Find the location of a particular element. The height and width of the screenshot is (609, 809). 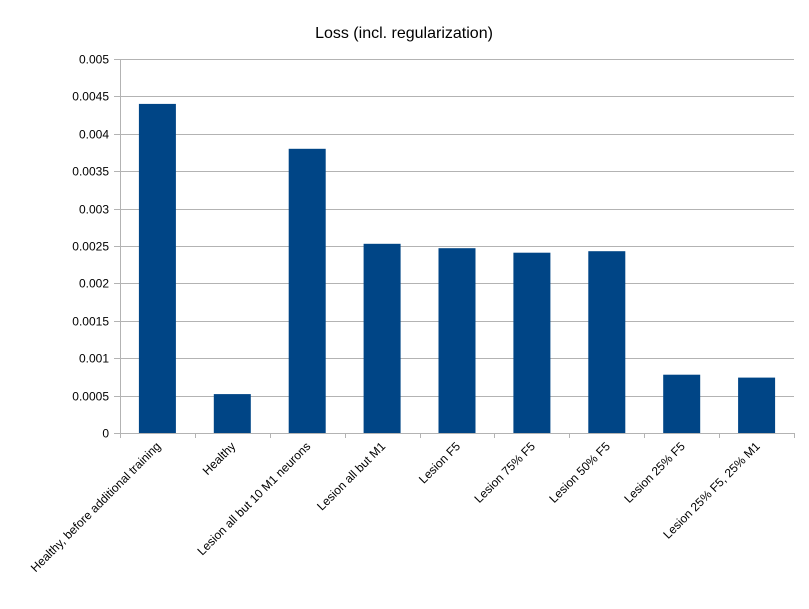

chart-title: Loss (incl. regularization) is located at coordinates (404, 33).